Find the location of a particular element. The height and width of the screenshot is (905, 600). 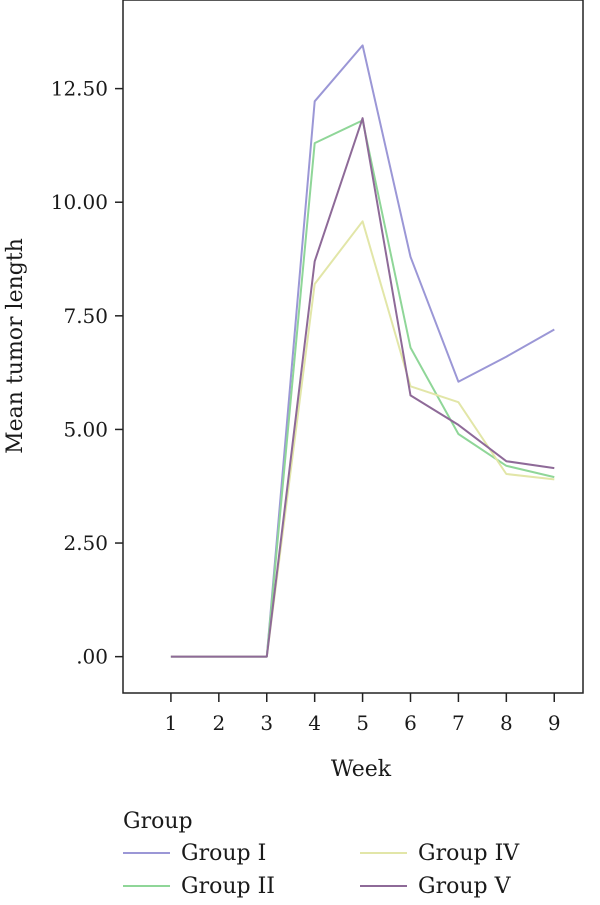

legend-title: Group is located at coordinates (158, 821).